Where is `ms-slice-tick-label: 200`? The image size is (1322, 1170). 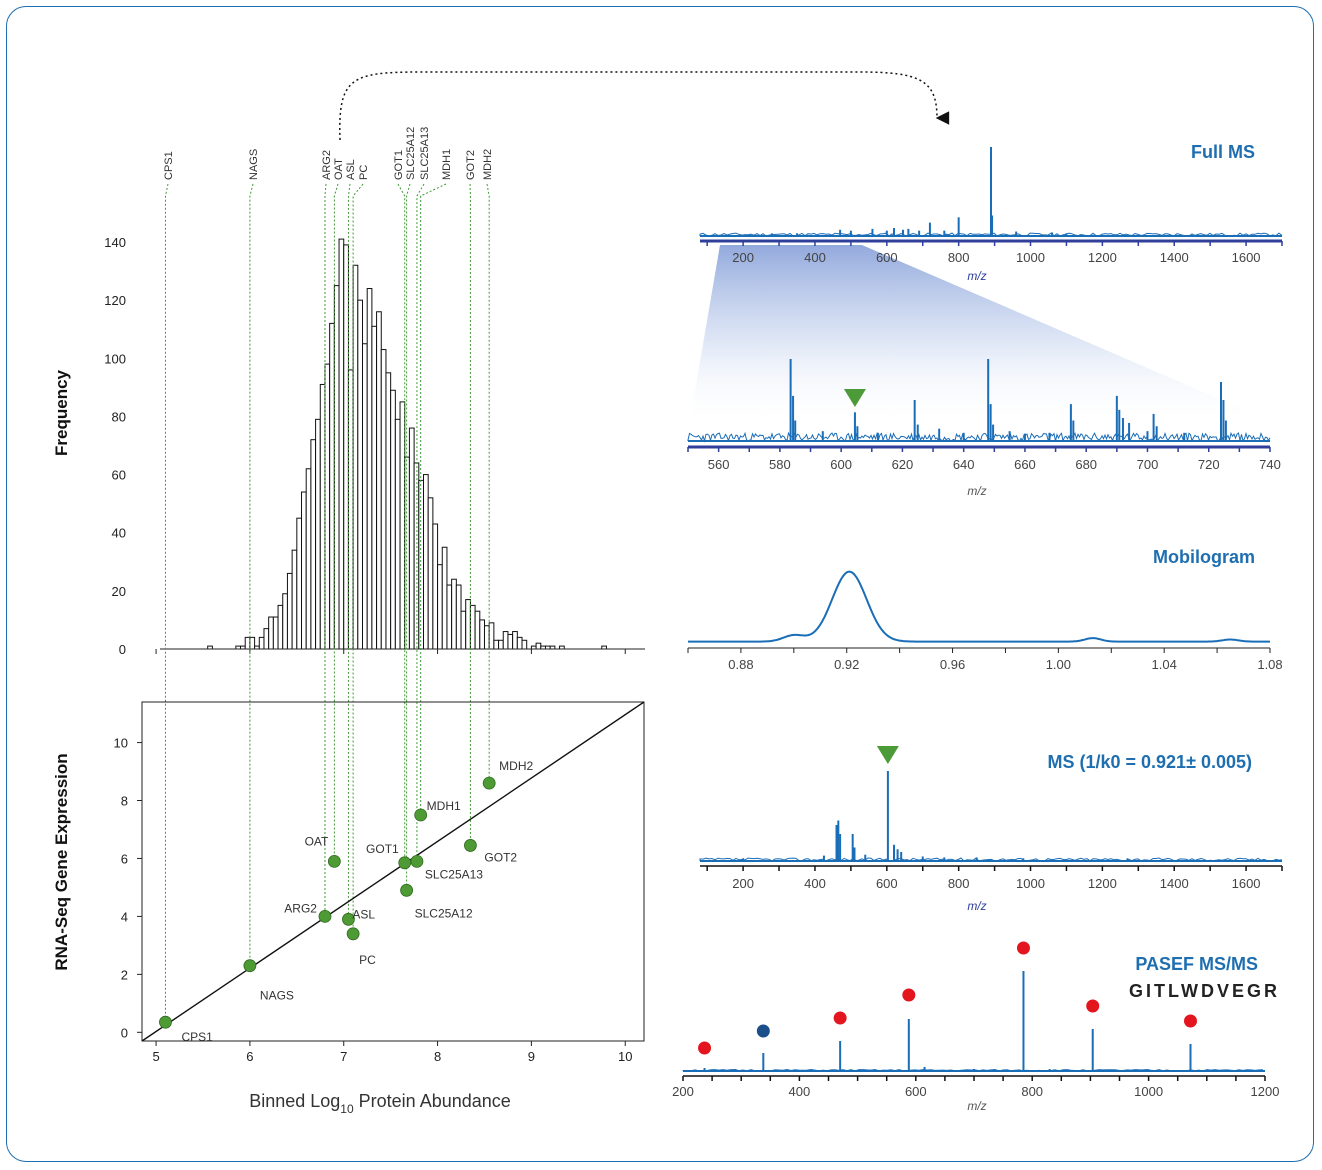 ms-slice-tick-label: 200 is located at coordinates (743, 883).